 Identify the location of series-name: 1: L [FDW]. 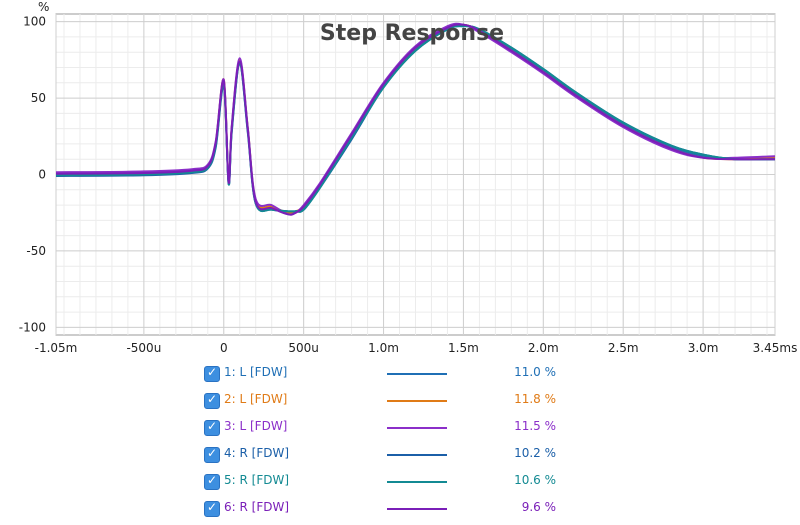
(256, 372).